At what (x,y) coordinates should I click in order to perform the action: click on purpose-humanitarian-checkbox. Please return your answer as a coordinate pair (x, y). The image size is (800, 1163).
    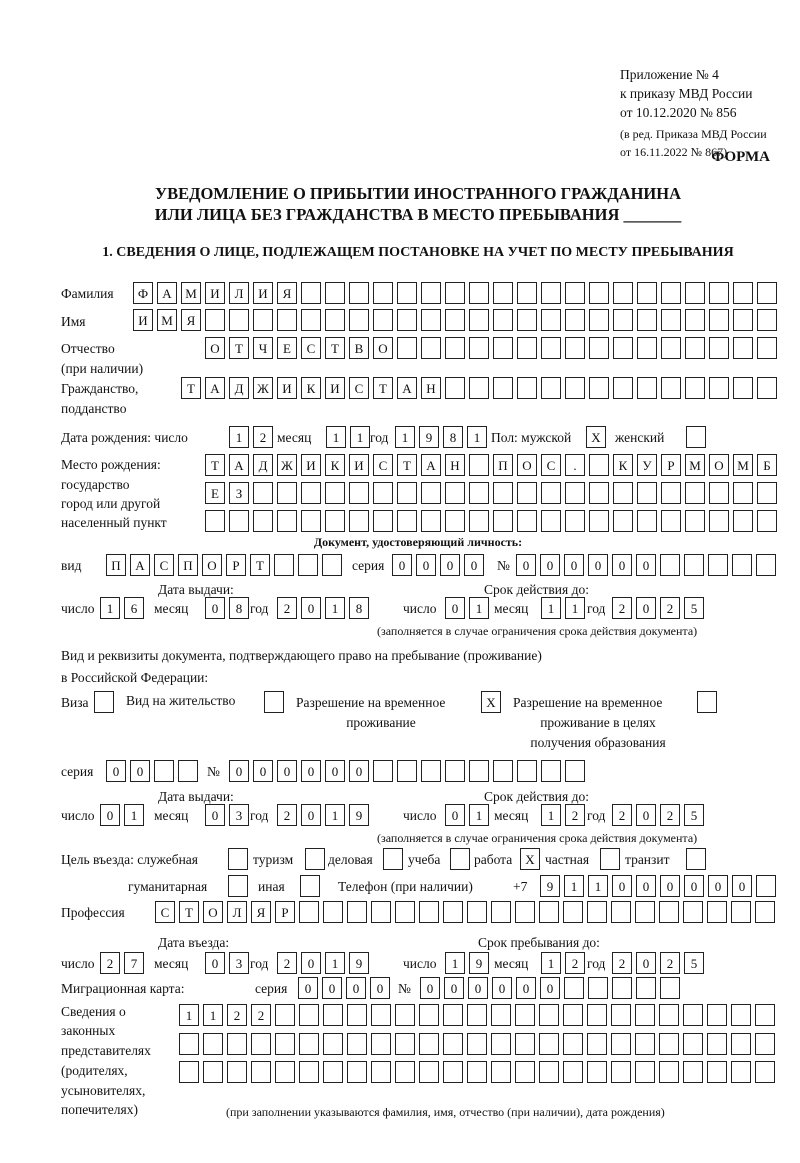
    Looking at the image, I should click on (238, 886).